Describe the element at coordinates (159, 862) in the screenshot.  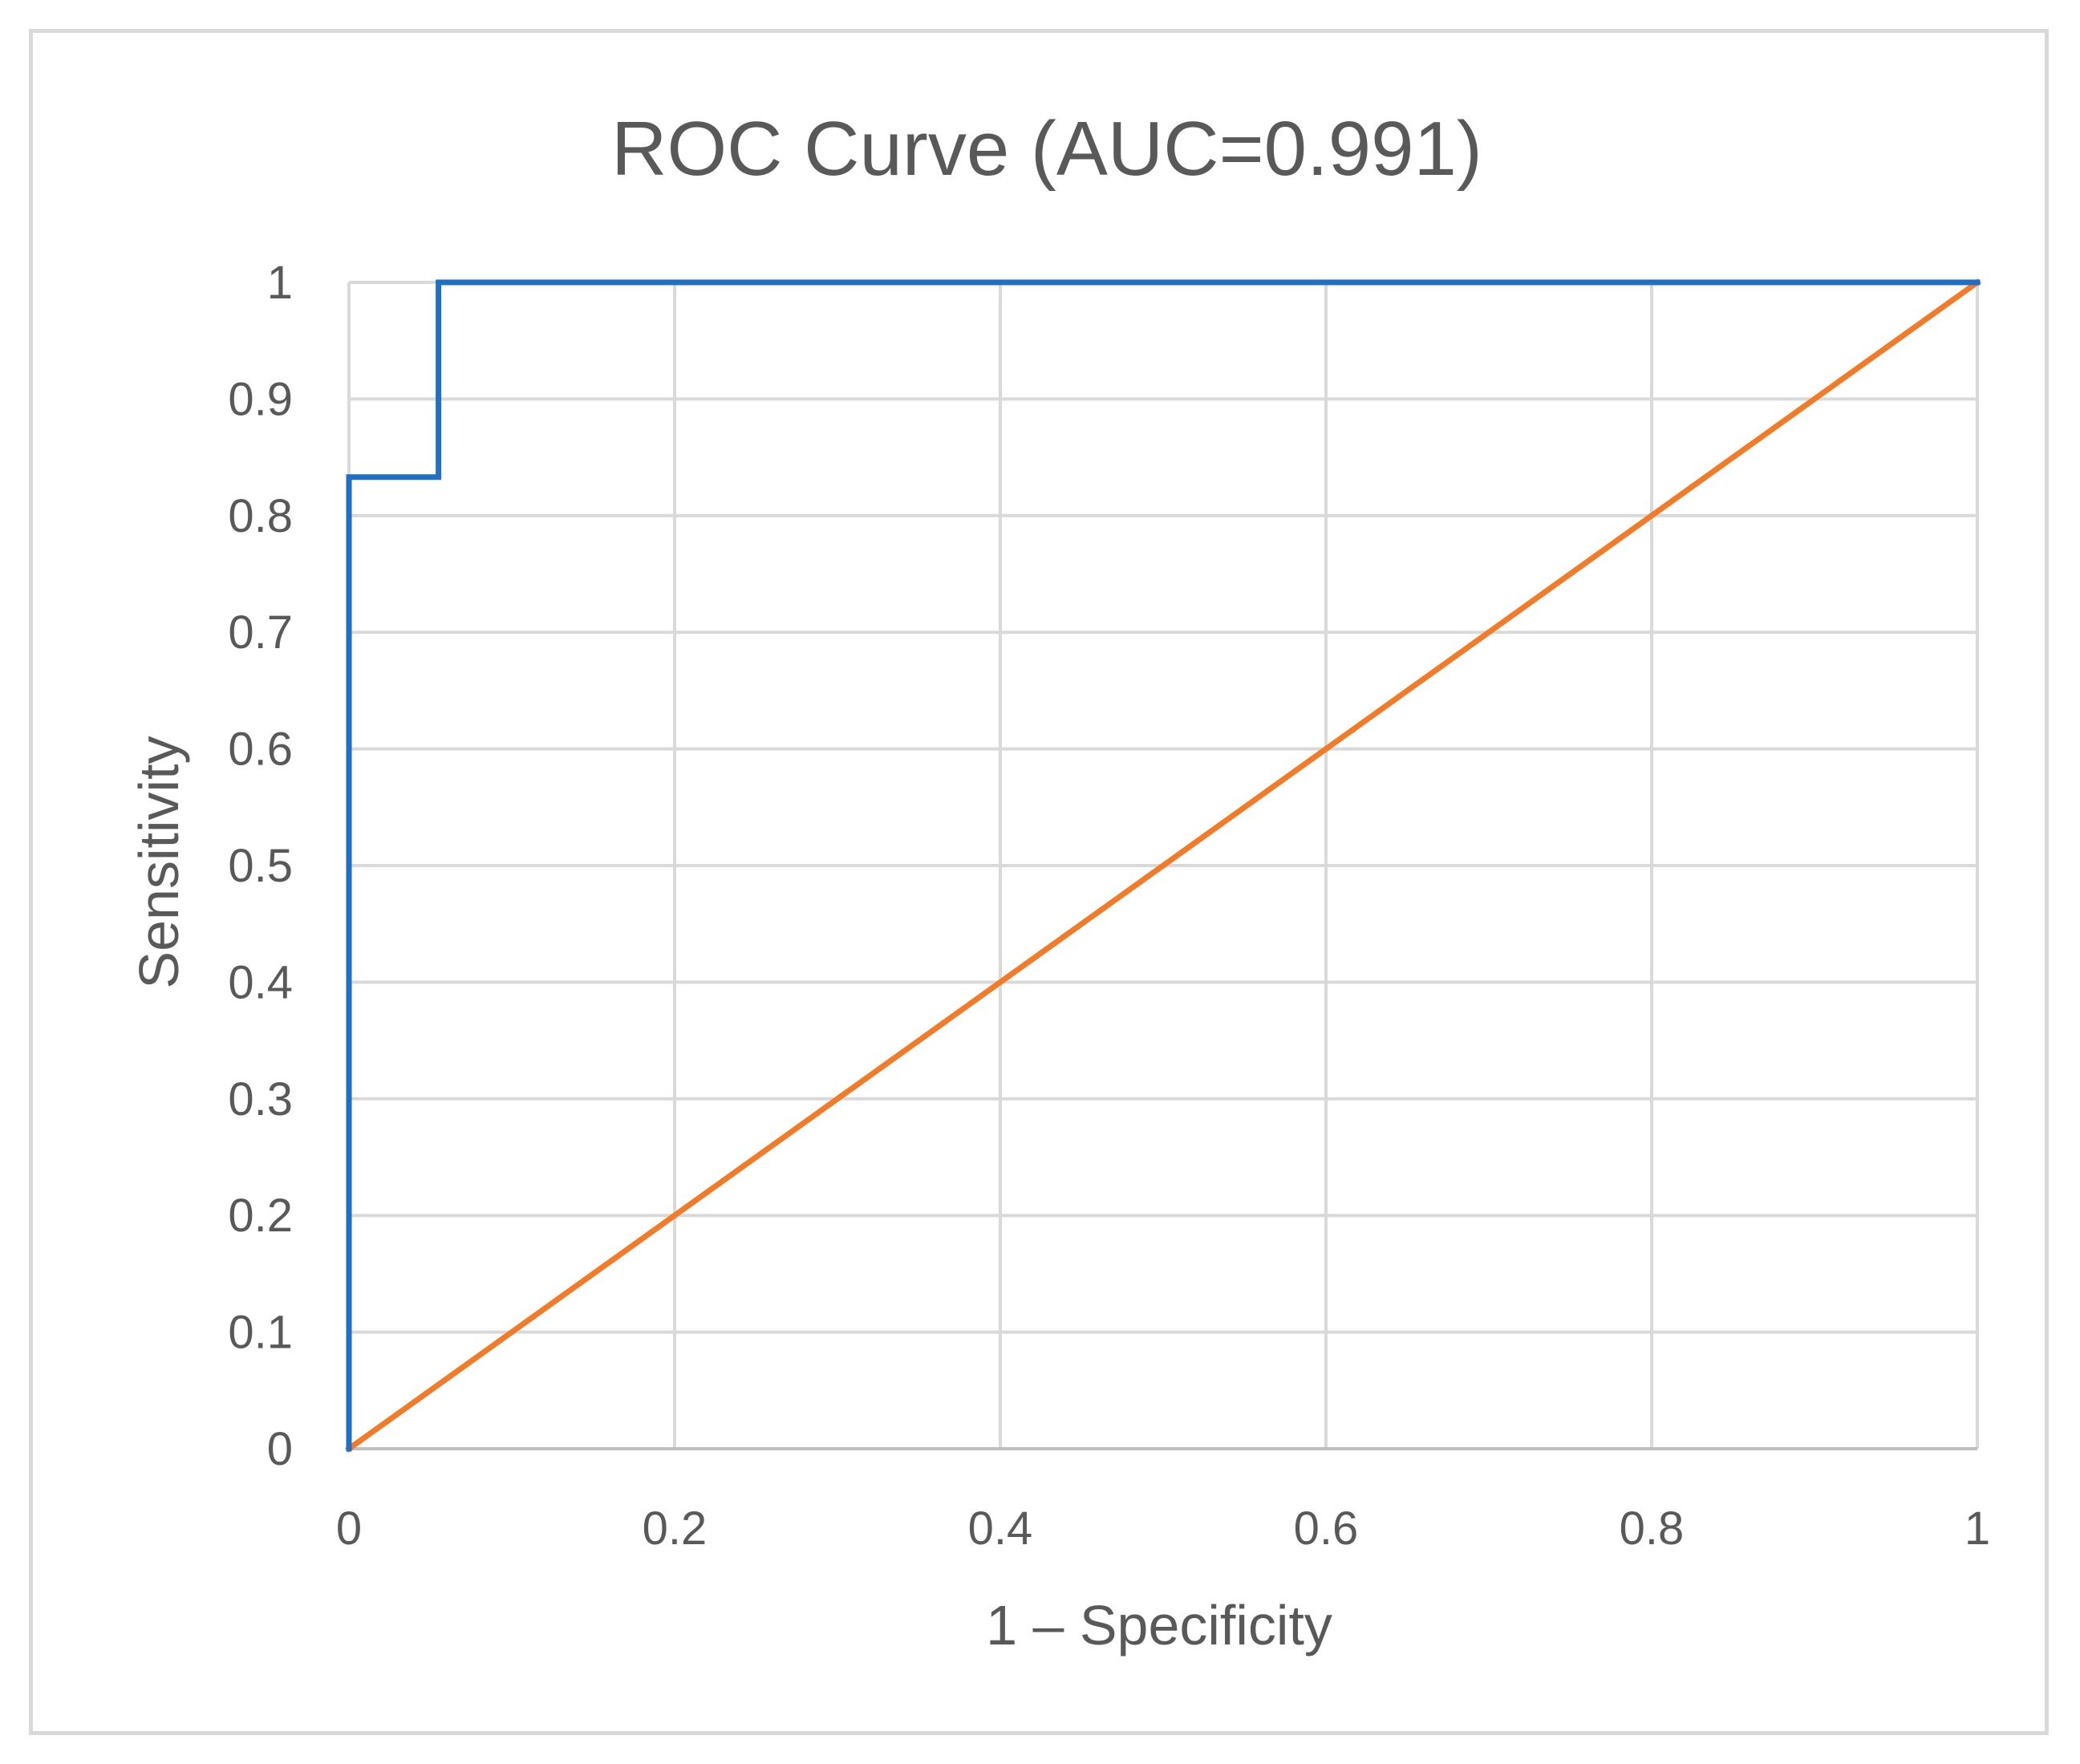
I see `y-axis-title: Sensitivity` at that location.